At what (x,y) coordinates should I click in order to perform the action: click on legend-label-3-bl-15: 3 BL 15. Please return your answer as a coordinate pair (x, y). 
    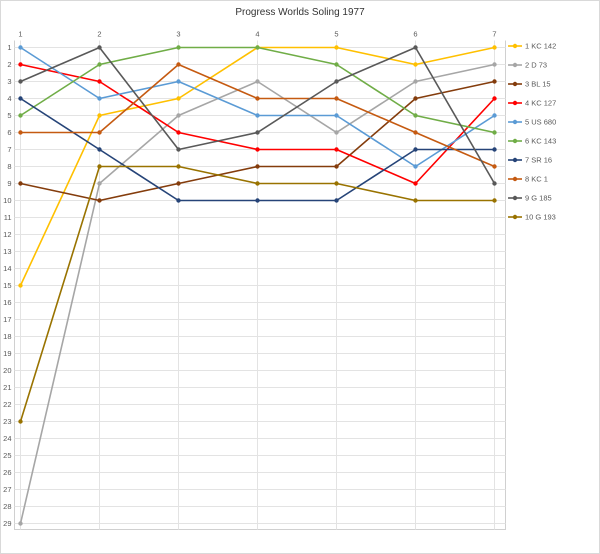
    Looking at the image, I should click on (538, 84).